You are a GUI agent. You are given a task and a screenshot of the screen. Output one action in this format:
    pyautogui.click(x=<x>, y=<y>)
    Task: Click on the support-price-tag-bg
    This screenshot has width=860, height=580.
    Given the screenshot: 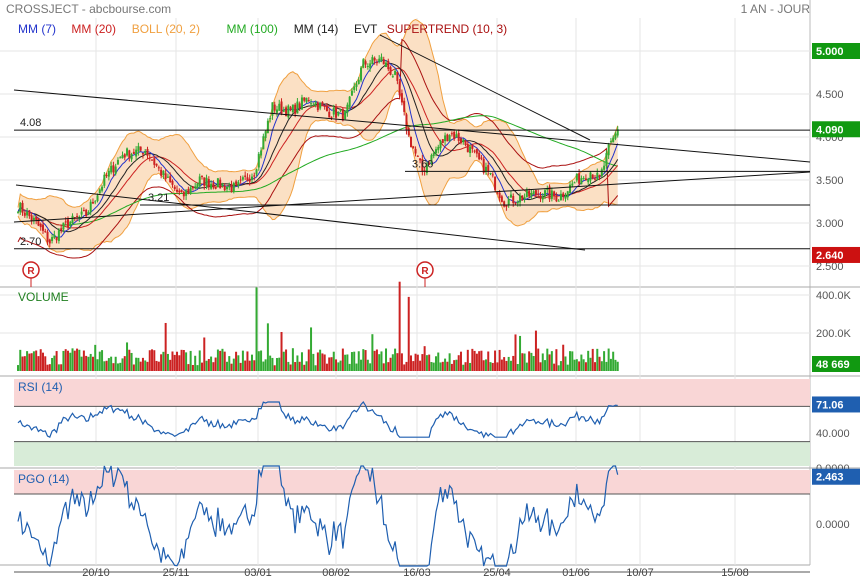 What is the action you would take?
    pyautogui.click(x=836, y=254)
    